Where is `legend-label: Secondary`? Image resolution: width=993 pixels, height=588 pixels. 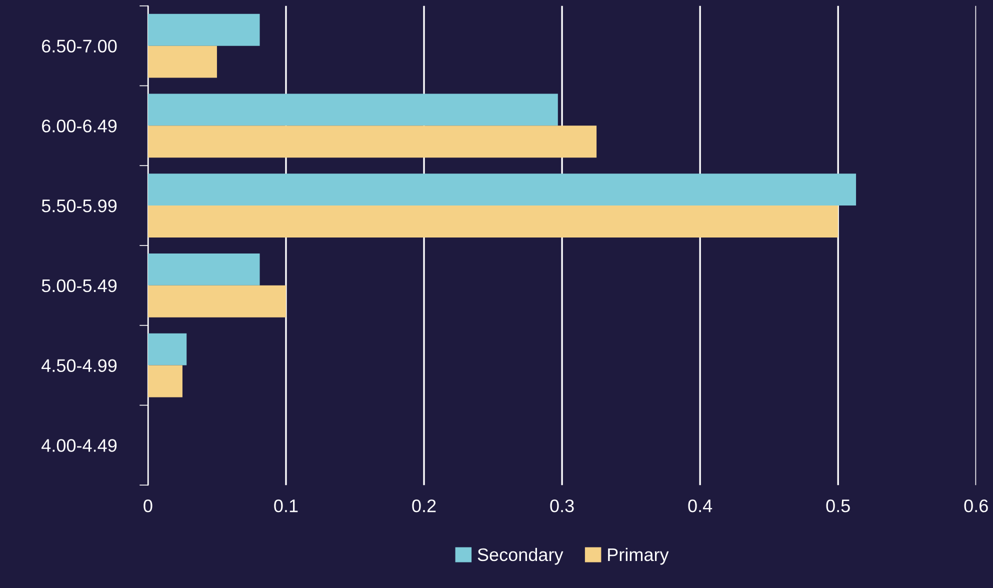 legend-label: Secondary is located at coordinates (521, 556).